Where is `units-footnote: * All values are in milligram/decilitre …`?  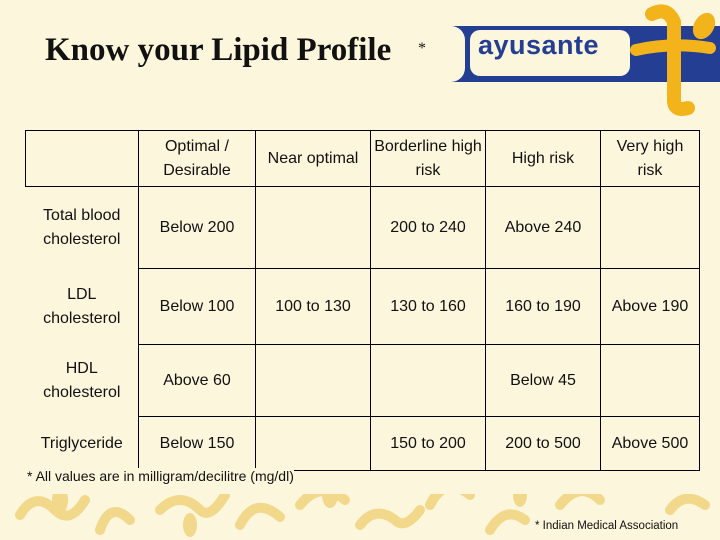
units-footnote: * All values are in milligram/decilitre … is located at coordinates (160, 476).